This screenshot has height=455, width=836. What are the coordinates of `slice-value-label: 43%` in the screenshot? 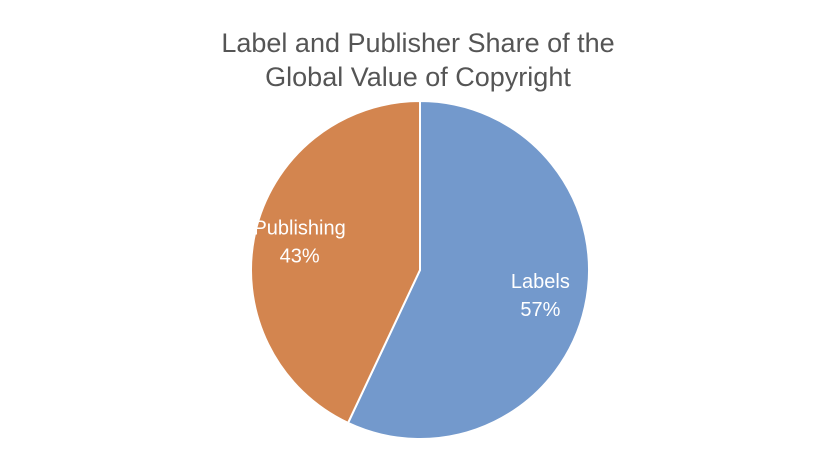 It's located at (300, 256).